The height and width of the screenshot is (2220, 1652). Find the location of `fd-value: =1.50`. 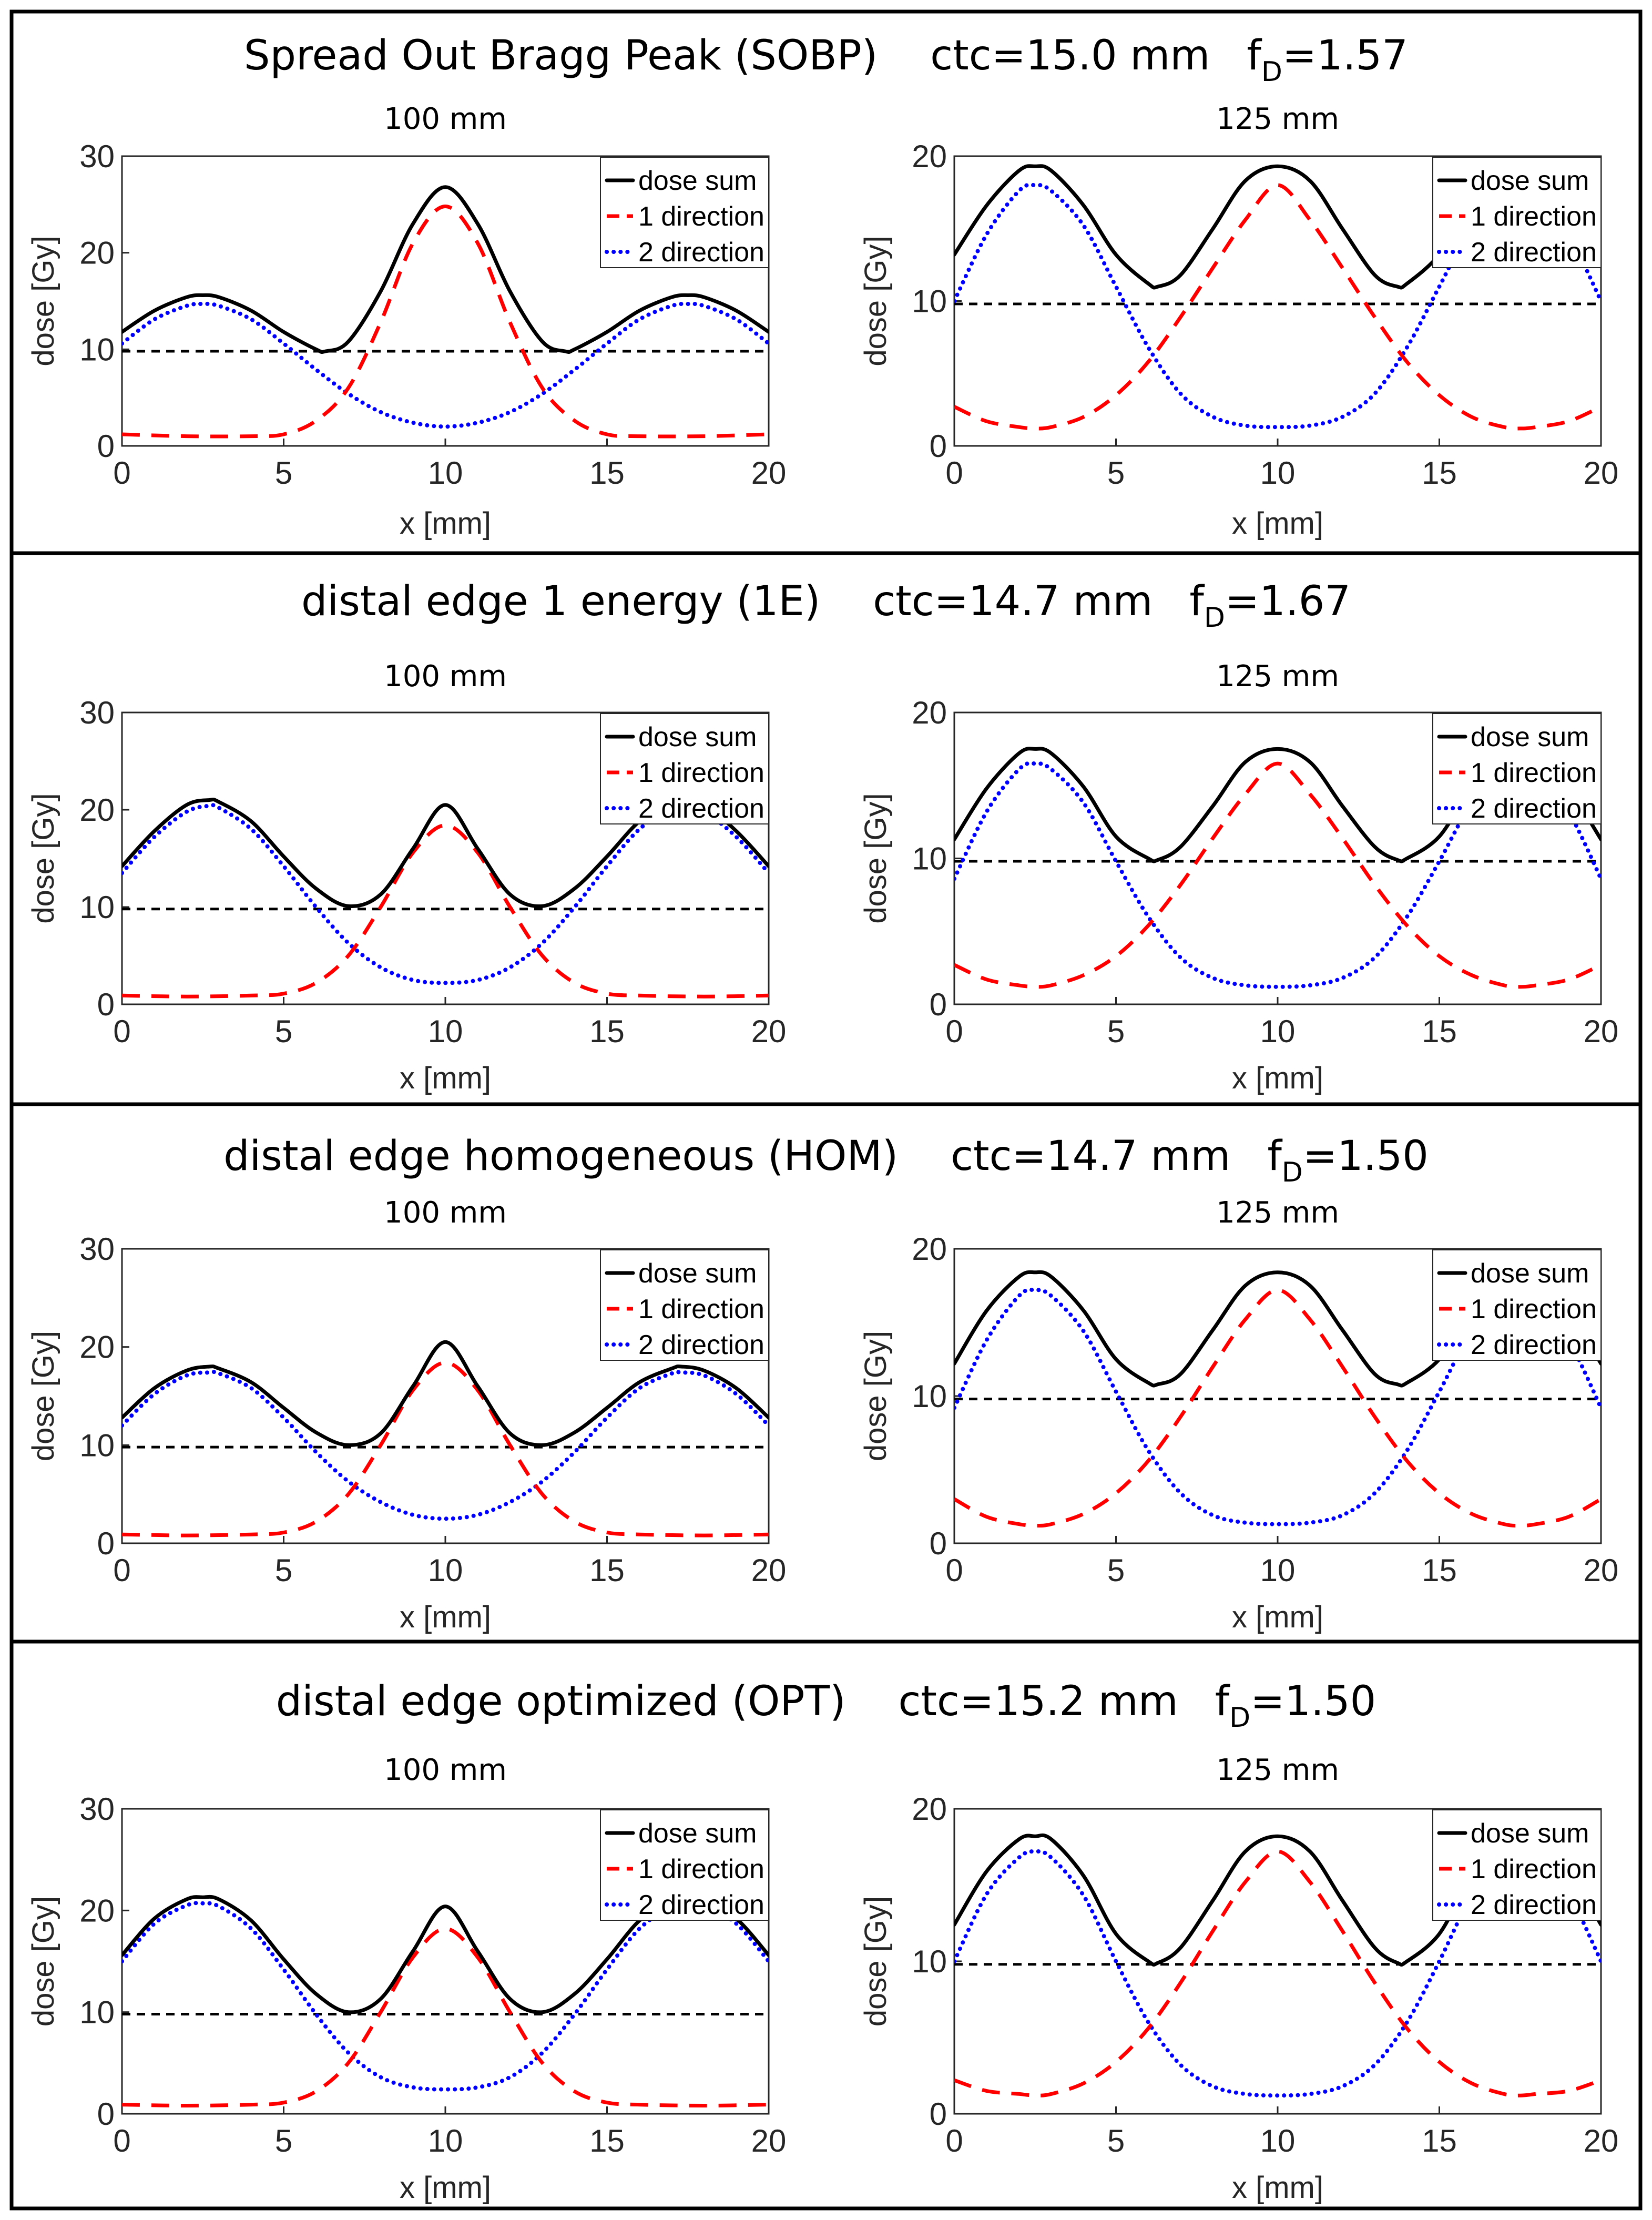

fd-value: =1.50 is located at coordinates (1366, 1156).